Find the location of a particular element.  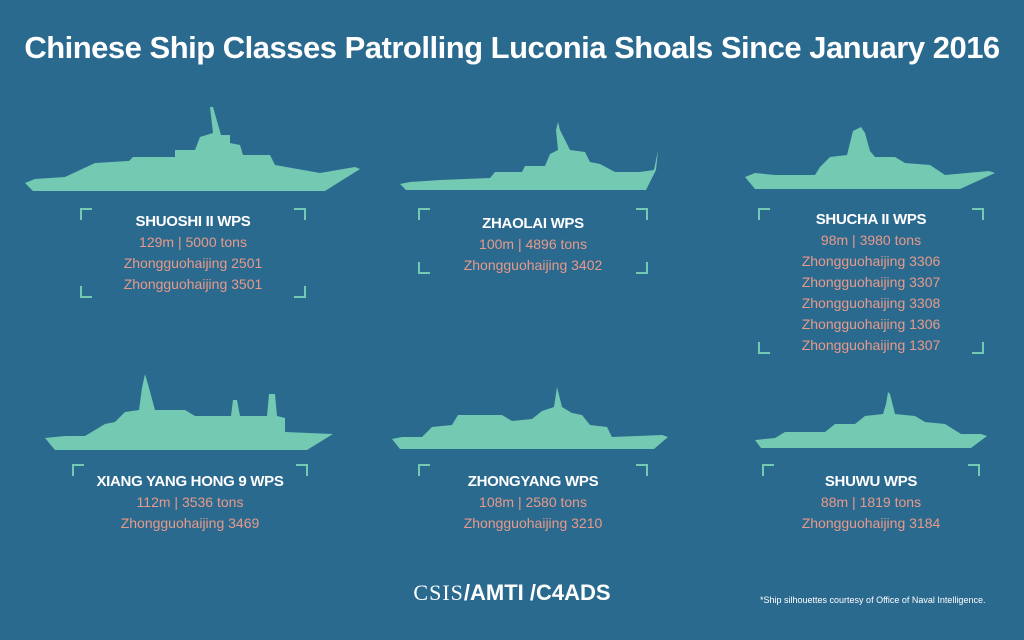

ship-name: ZHAOLAI WPS is located at coordinates (533, 223).